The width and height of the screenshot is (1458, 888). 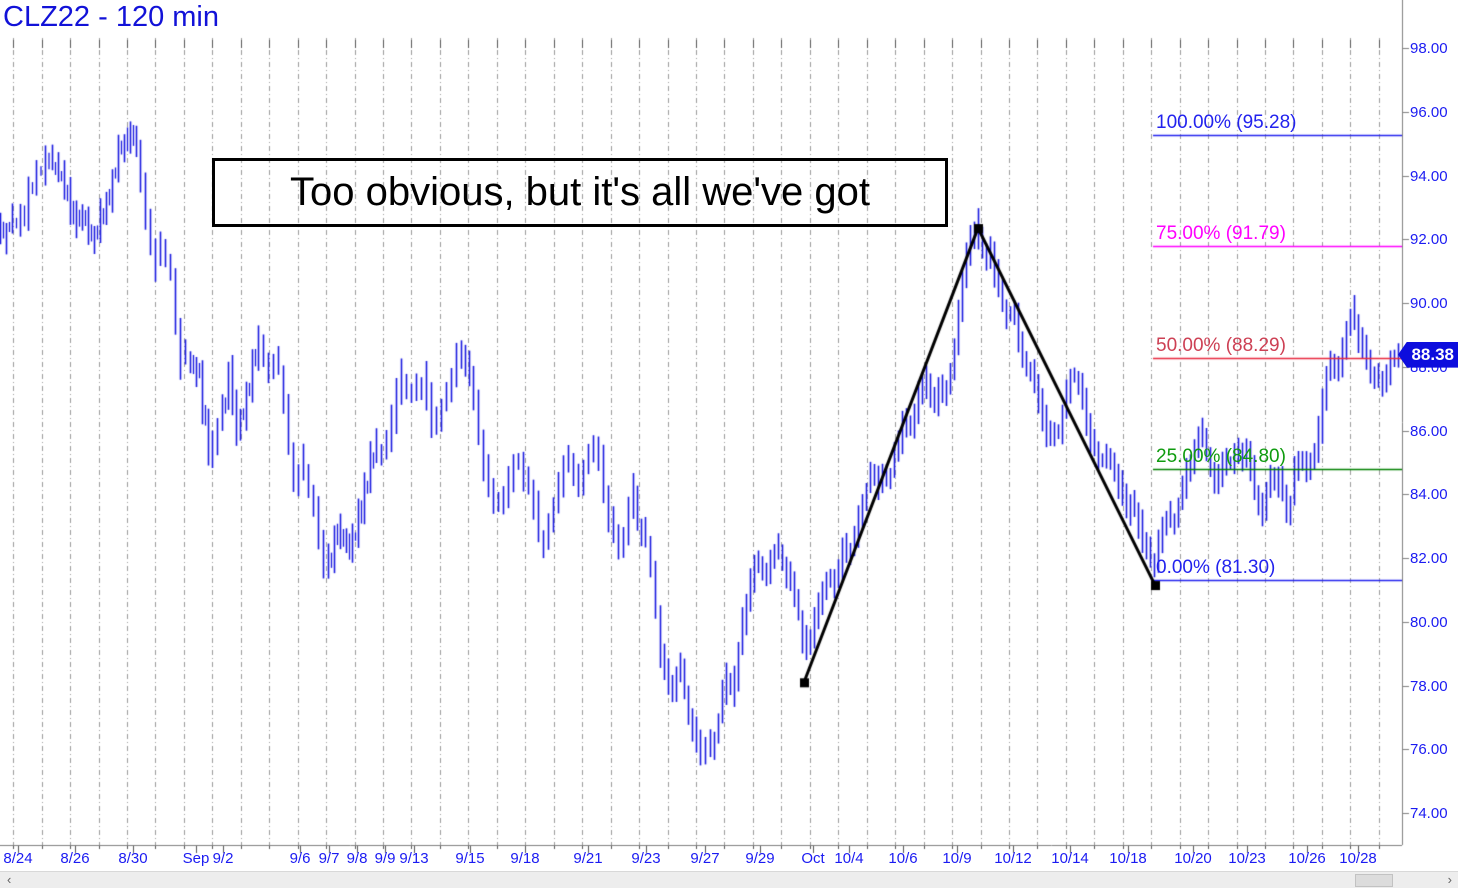 What do you see at coordinates (1358, 858) in the screenshot?
I see `x-axis-tick-label: 10/28` at bounding box center [1358, 858].